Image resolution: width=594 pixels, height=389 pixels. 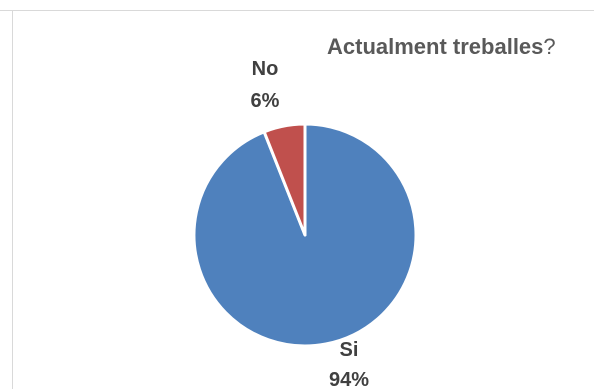 What do you see at coordinates (12, 199) in the screenshot?
I see `grid-line-left` at bounding box center [12, 199].